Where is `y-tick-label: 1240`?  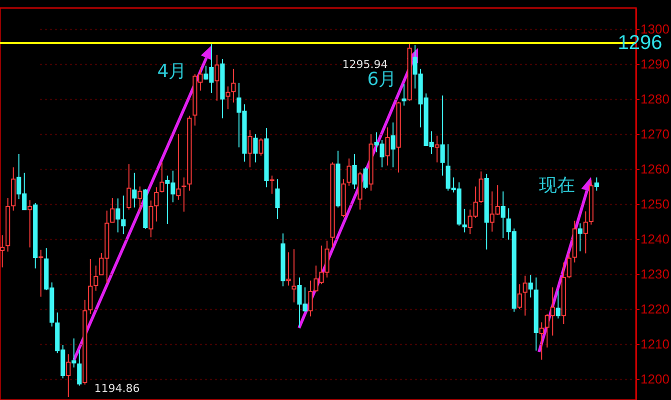
y-tick-label: 1240 is located at coordinates (655, 239).